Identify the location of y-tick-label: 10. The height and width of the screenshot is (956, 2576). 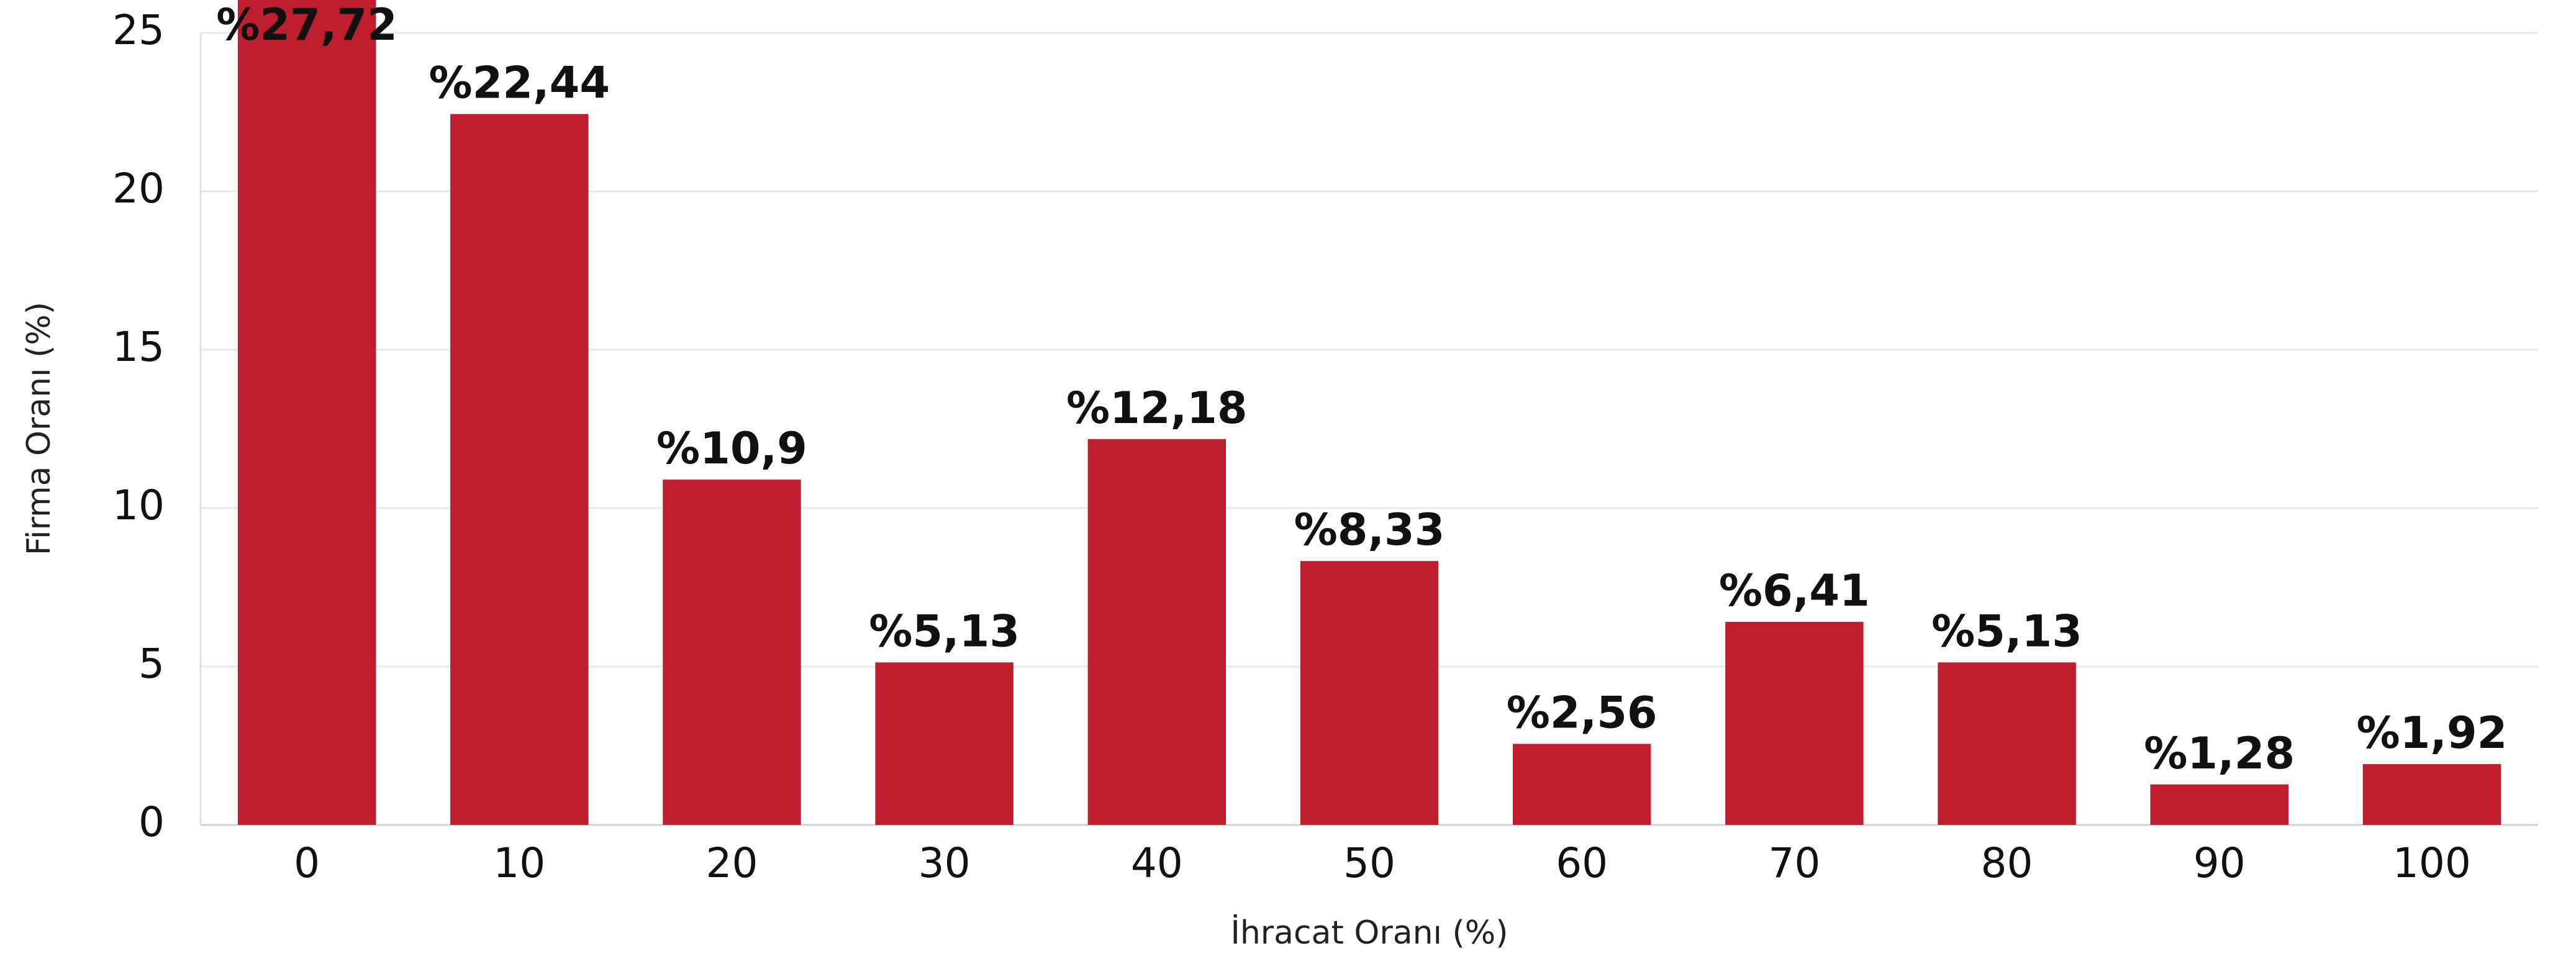
(138, 505).